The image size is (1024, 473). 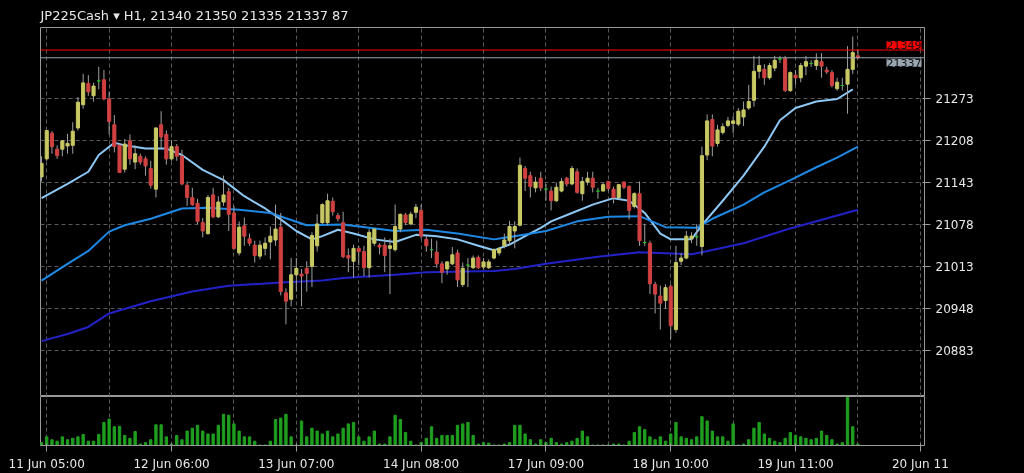 What do you see at coordinates (954, 308) in the screenshot?
I see `y-tick-label: 20948` at bounding box center [954, 308].